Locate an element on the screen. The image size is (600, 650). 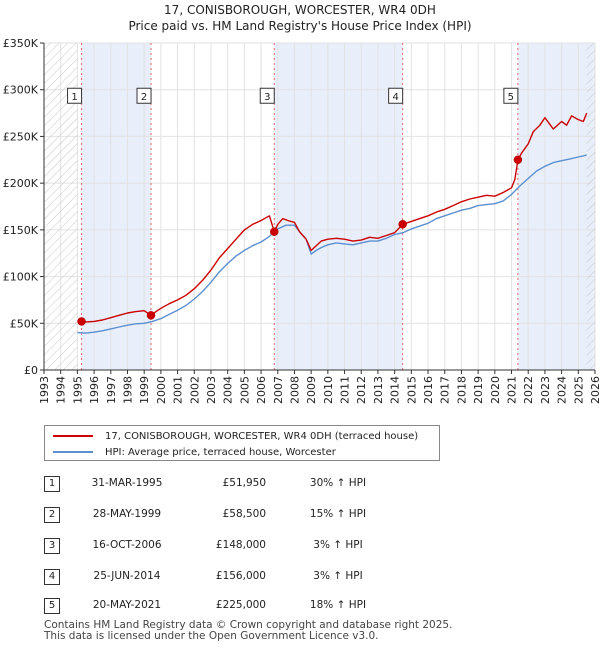
table-row: 4 25-JUN-2014 £156,000 3% ↑ HPI is located at coordinates (300, 578).